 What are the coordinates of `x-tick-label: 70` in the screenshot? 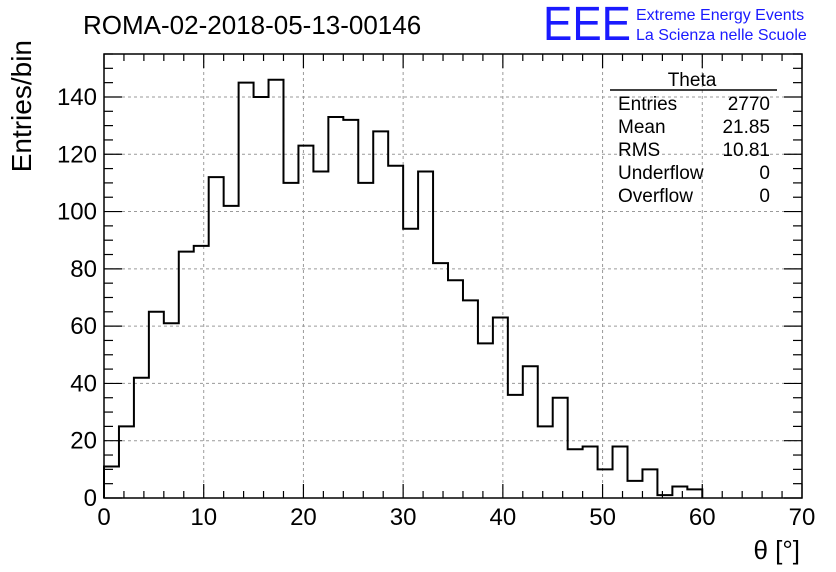 It's located at (802, 517).